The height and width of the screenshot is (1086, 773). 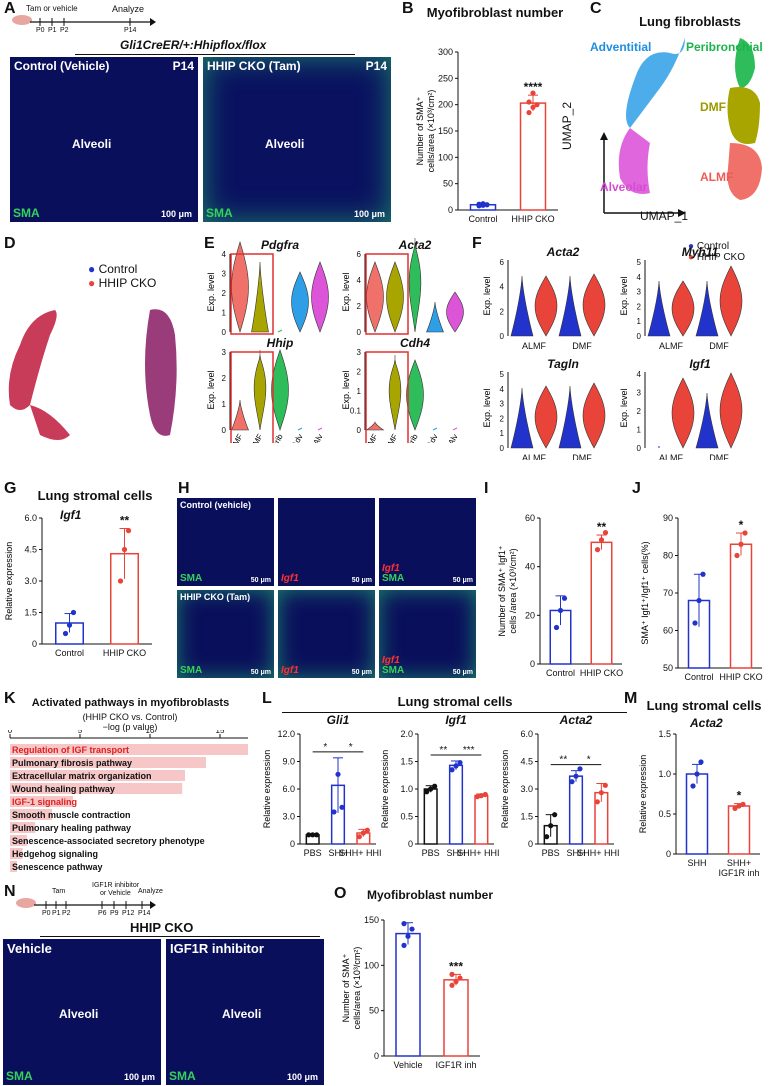 What do you see at coordinates (406, 789) in the screenshot?
I see `y-tick-label: 1.0` at bounding box center [406, 789].